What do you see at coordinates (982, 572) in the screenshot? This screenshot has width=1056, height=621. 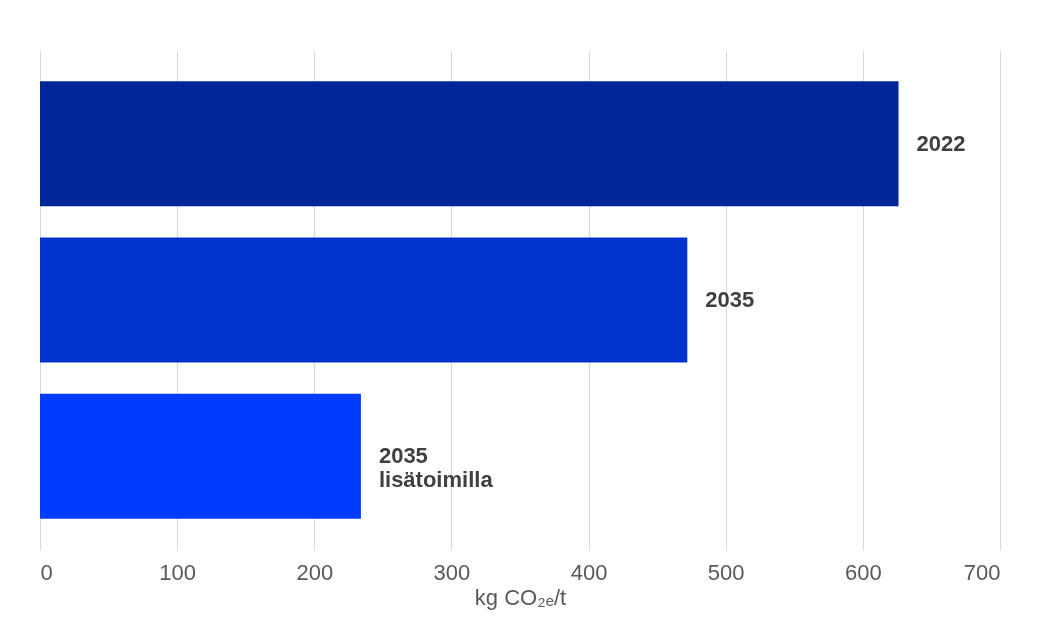 I see `x-tick-label: 700` at bounding box center [982, 572].